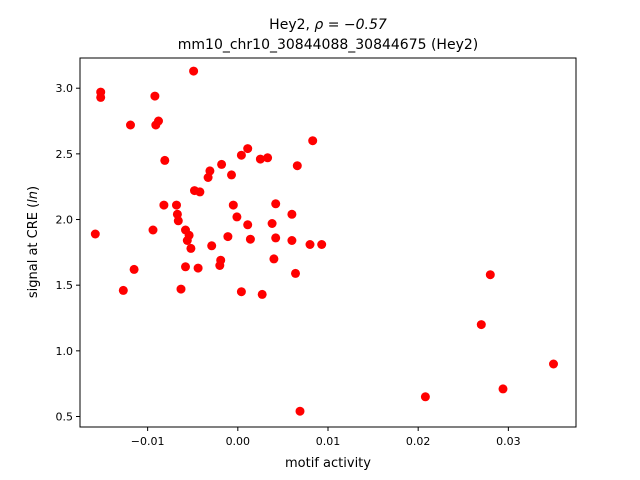 Image resolution: width=640 pixels, height=480 pixels. I want to click on y-tick-label: 1.0, so click(65, 351).